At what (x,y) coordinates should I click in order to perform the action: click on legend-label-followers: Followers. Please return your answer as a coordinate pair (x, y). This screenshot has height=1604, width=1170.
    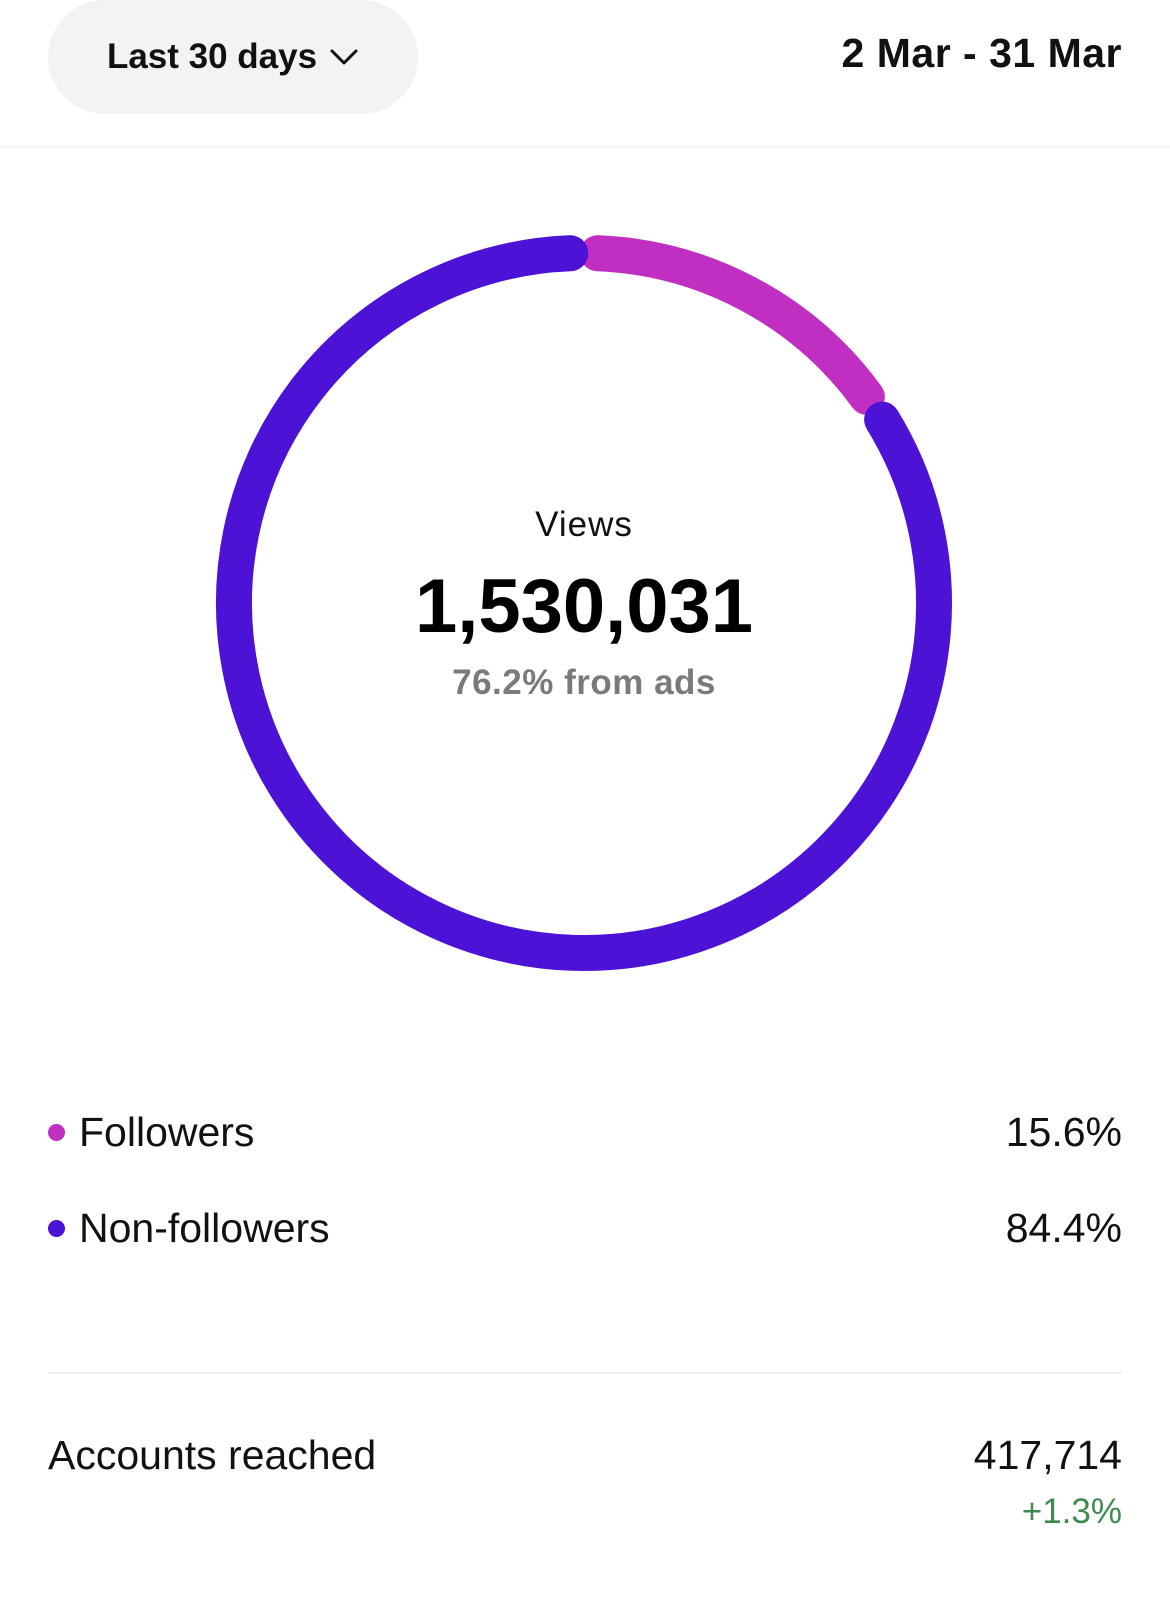
    Looking at the image, I should click on (167, 1131).